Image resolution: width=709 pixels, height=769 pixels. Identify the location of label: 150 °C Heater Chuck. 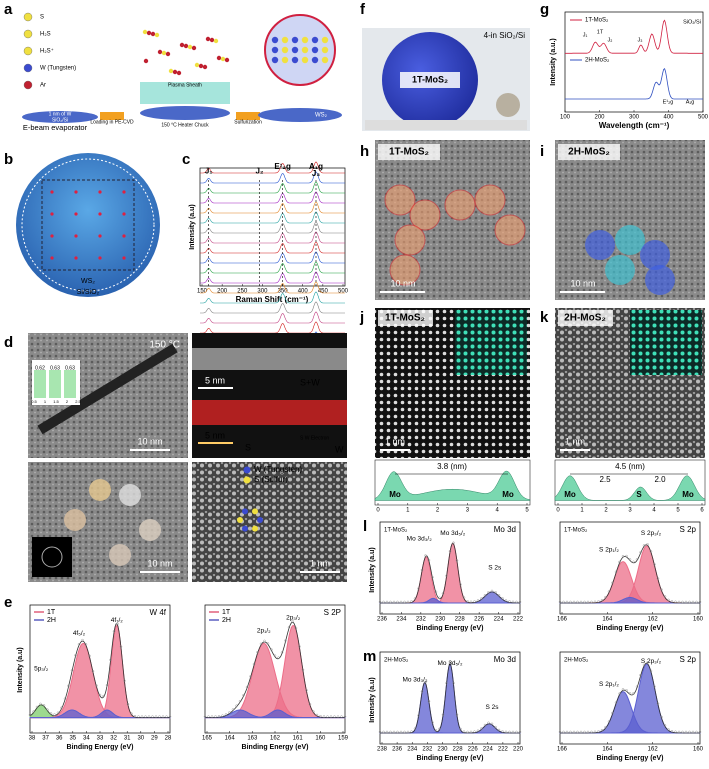
(185, 125).